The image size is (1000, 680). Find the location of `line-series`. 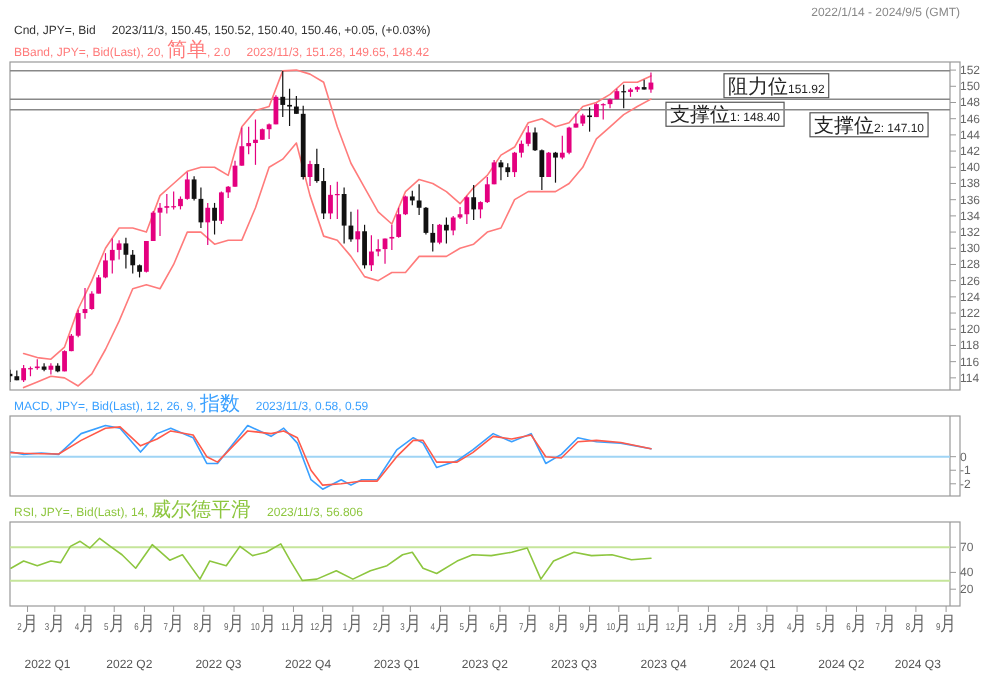

line-series is located at coordinates (331, 559).